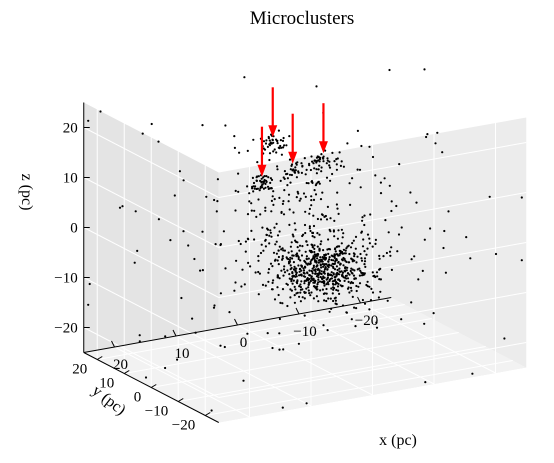  I want to click on arrow-head, so click(273, 131).